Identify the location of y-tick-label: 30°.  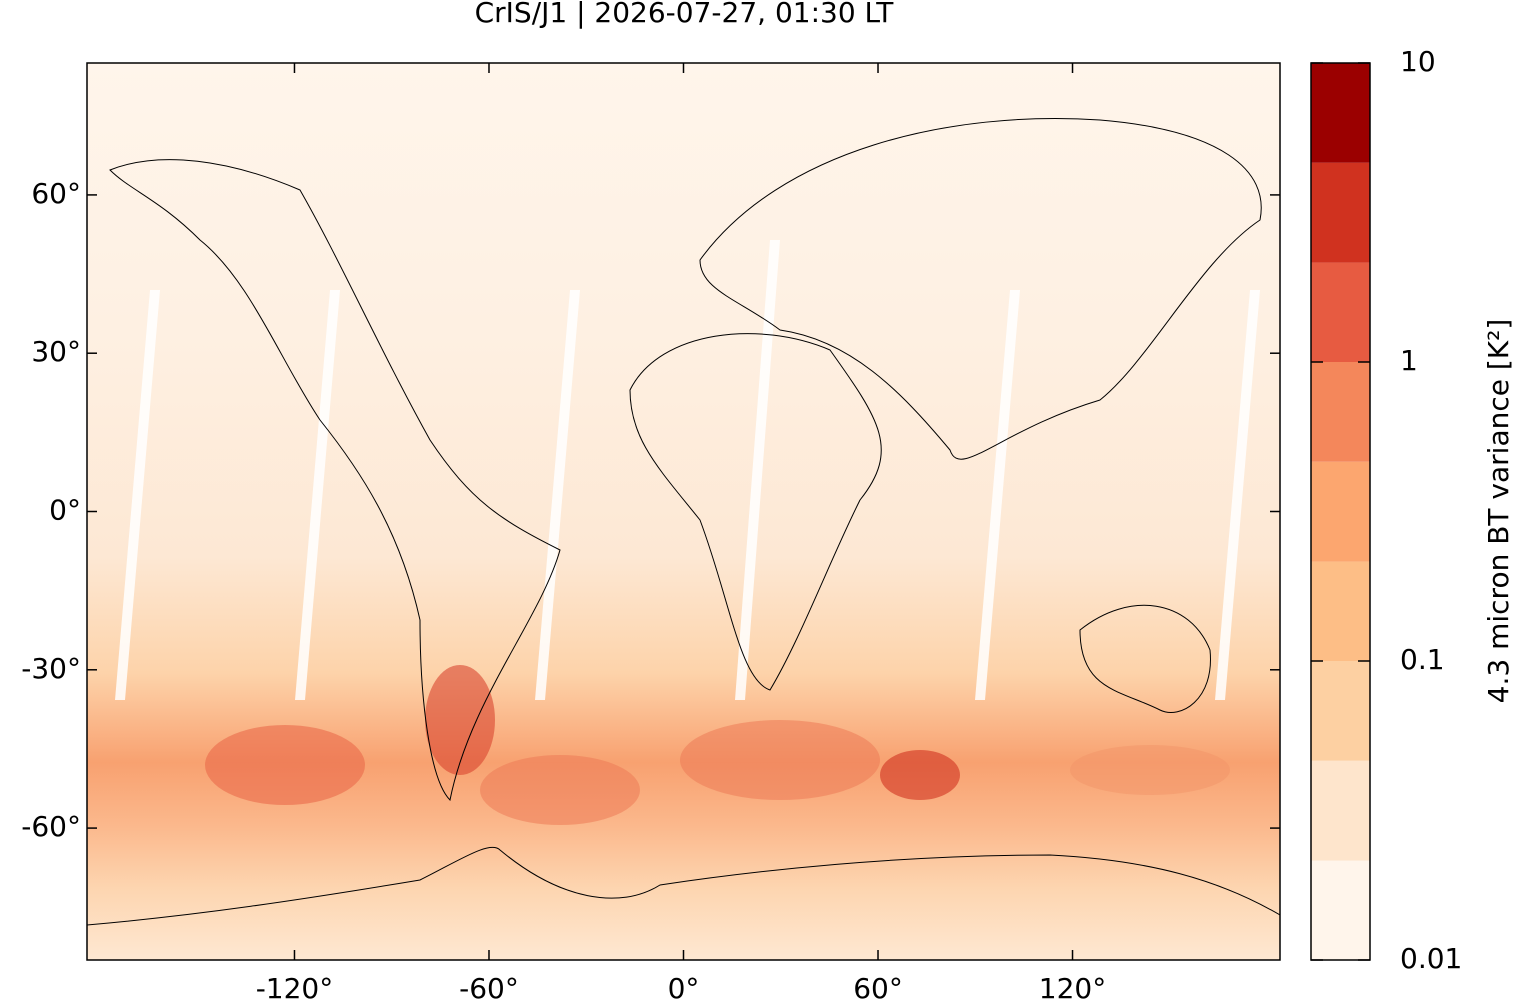
(56, 351).